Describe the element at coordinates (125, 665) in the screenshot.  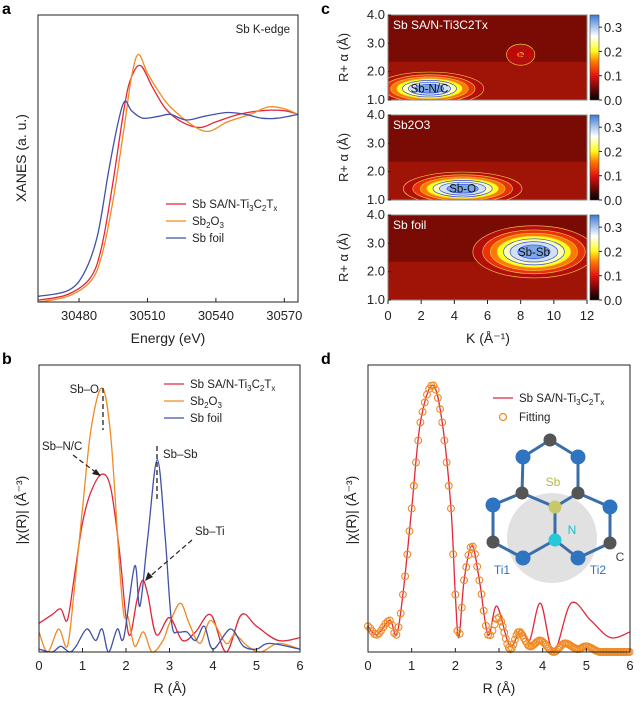
I see `x-tick-label: 2` at that location.